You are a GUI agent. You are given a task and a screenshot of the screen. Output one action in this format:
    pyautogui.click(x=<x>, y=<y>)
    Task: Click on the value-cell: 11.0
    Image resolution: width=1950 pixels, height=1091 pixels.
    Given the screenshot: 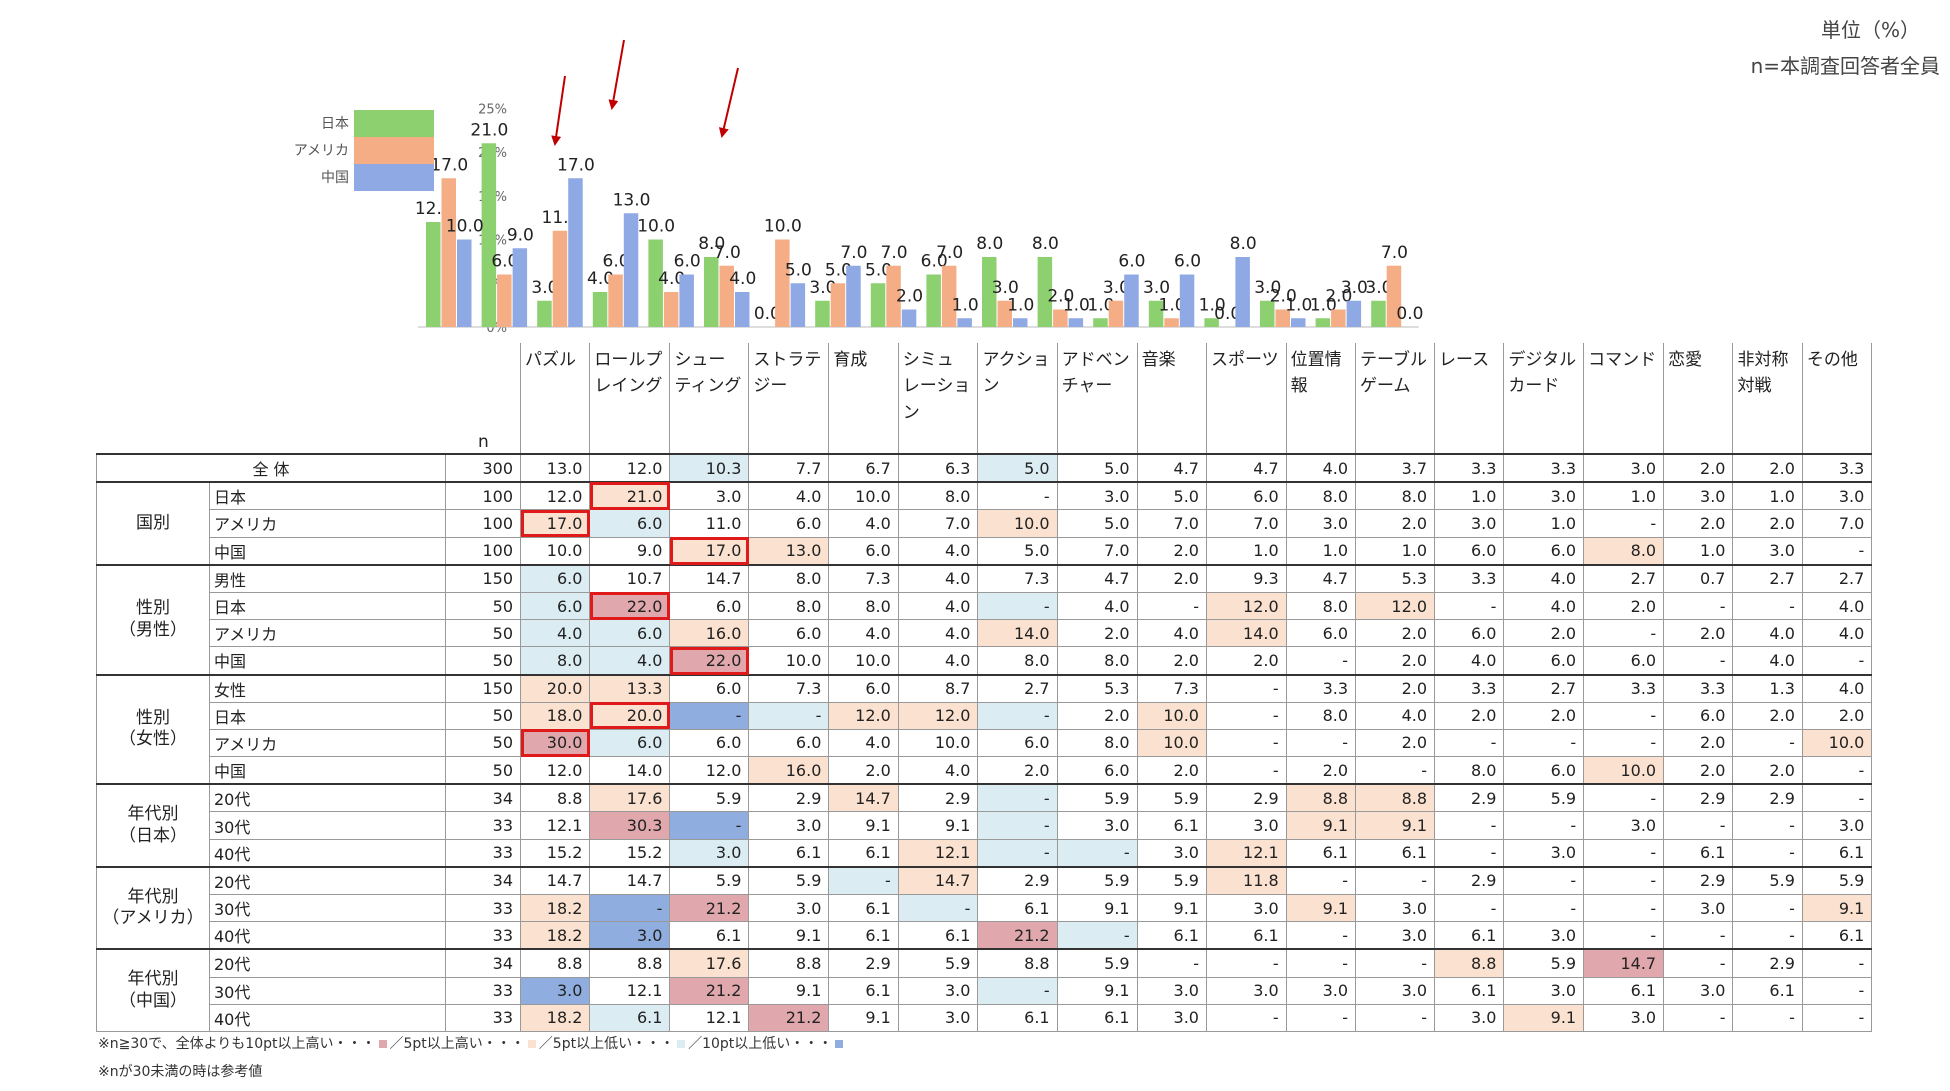 What is the action you would take?
    pyautogui.click(x=709, y=523)
    